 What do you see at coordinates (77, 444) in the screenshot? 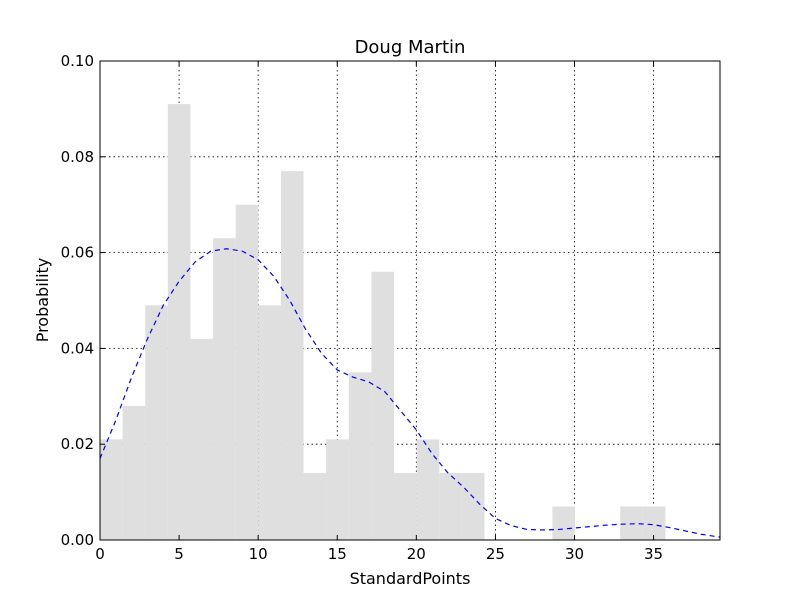
I see `y-tick-label: 0.02` at bounding box center [77, 444].